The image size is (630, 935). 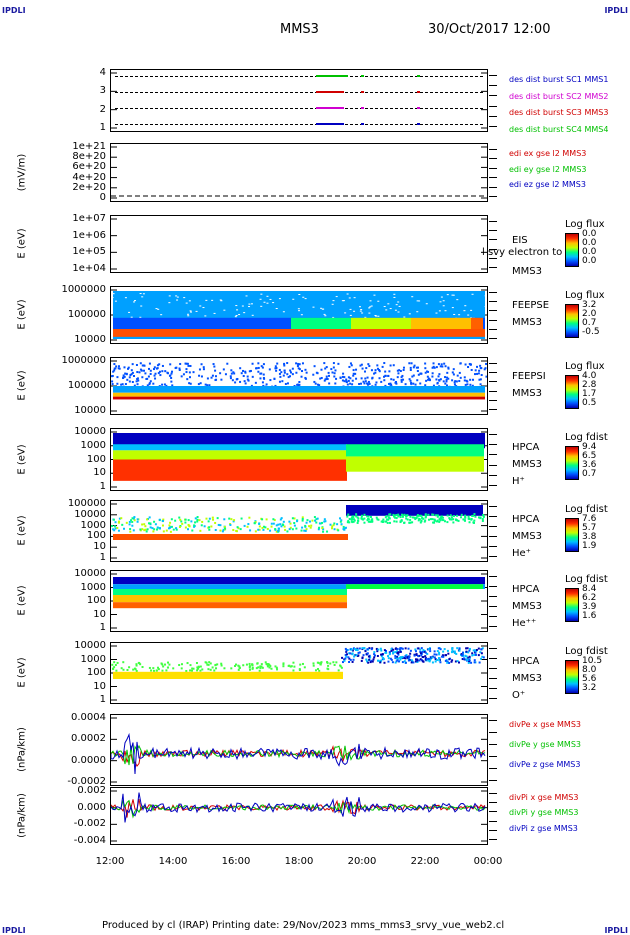 I want to click on panel-hpca_hepp, so click(x=299, y=601).